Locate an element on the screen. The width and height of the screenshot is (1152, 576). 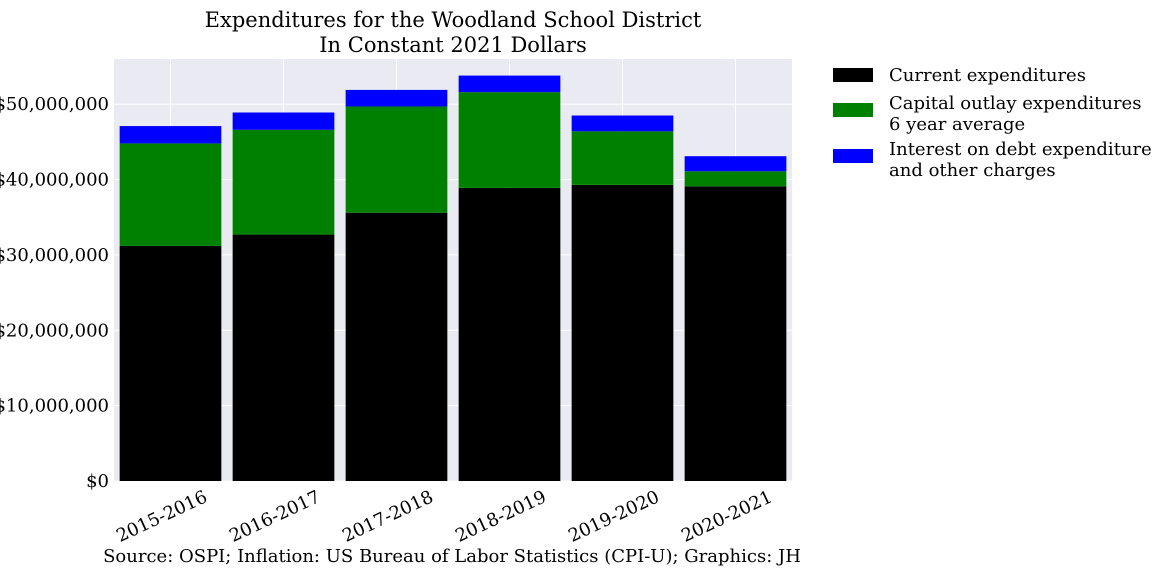
legend-label: 6 year average is located at coordinates (957, 124).